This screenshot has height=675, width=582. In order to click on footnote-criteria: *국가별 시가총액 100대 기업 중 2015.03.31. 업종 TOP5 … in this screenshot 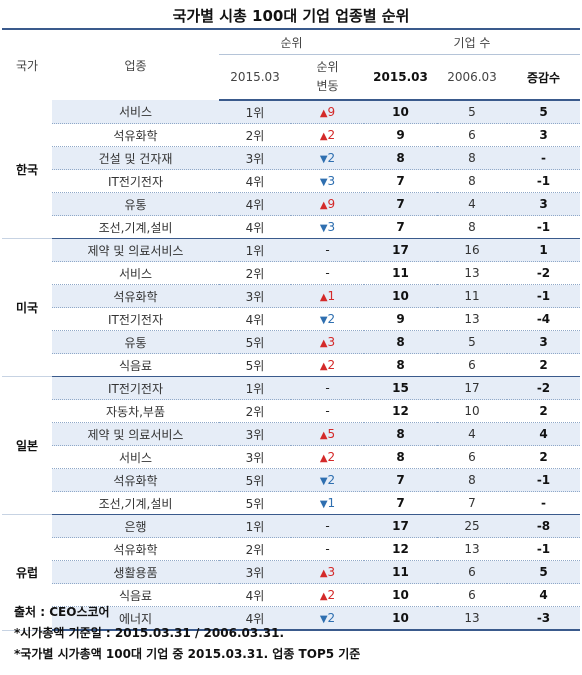, I will do `click(187, 654)`.